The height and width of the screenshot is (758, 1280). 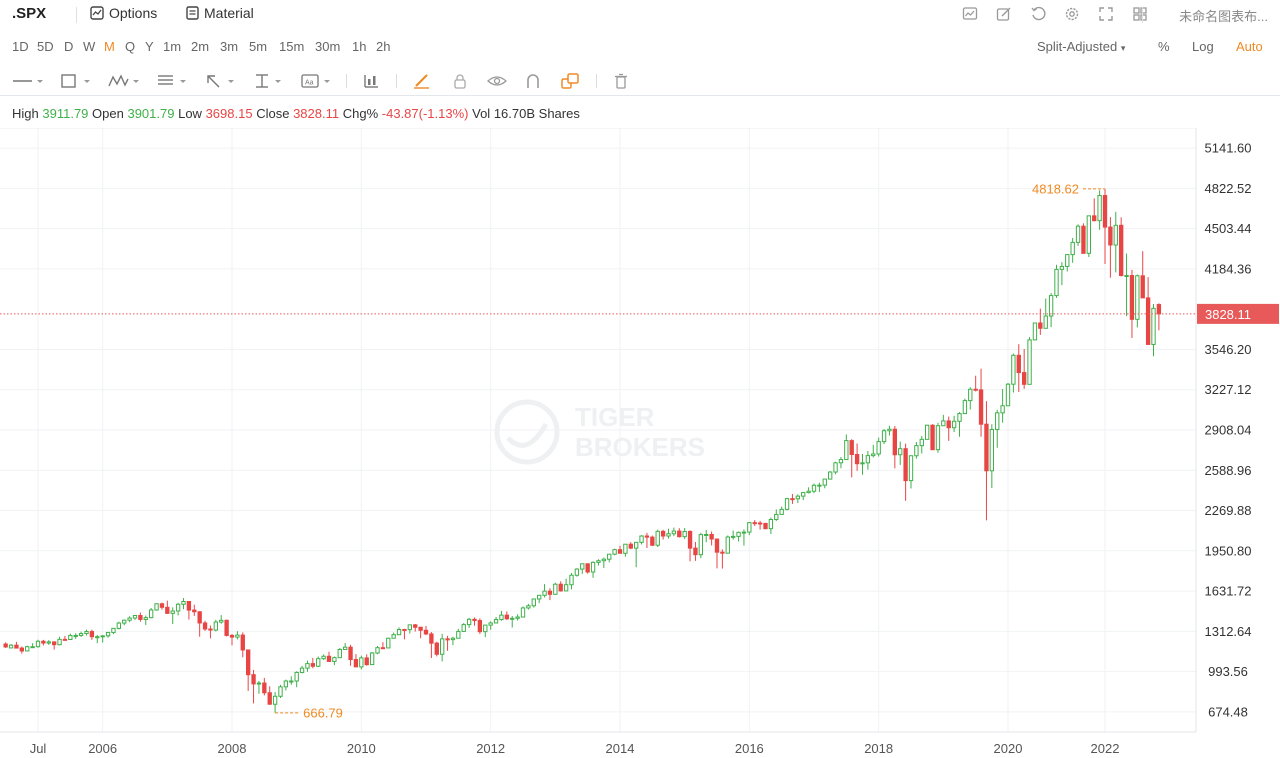 What do you see at coordinates (258, 46) in the screenshot?
I see `period-5m: 5m` at bounding box center [258, 46].